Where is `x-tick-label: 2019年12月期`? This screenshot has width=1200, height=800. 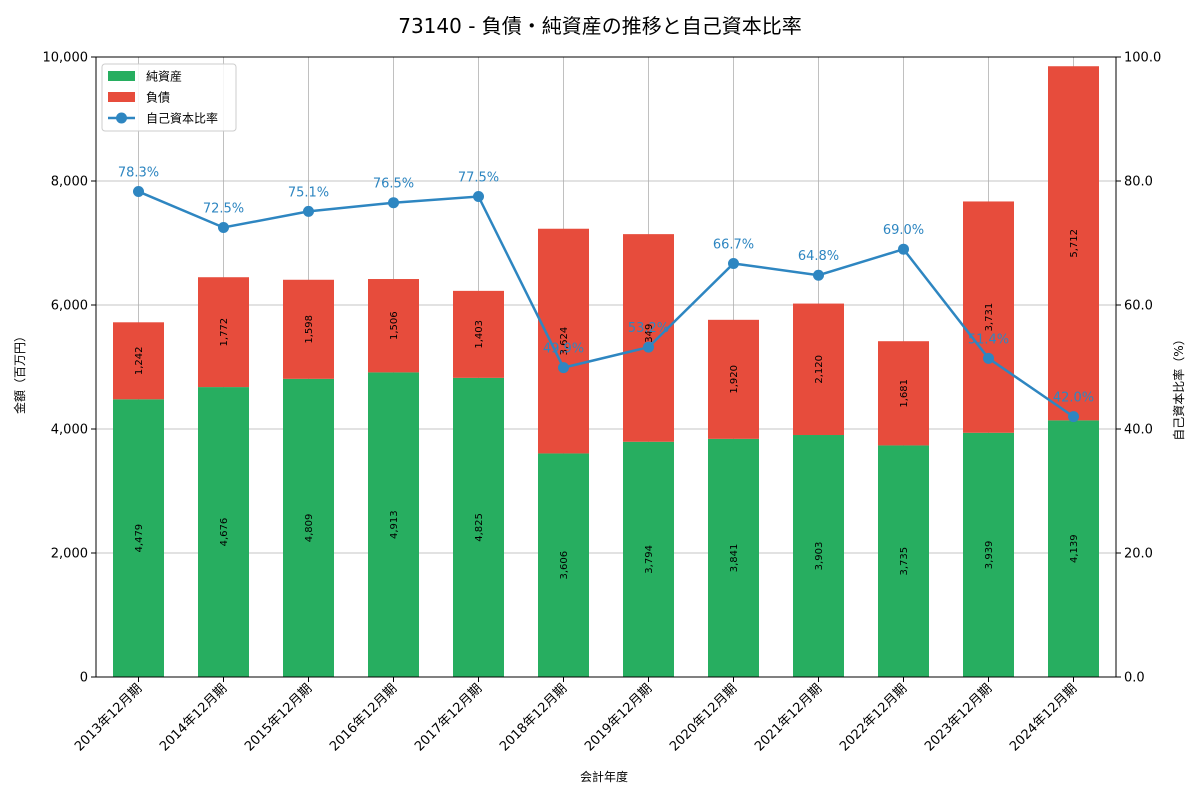 x-tick-label: 2019年12月期 is located at coordinates (618, 717).